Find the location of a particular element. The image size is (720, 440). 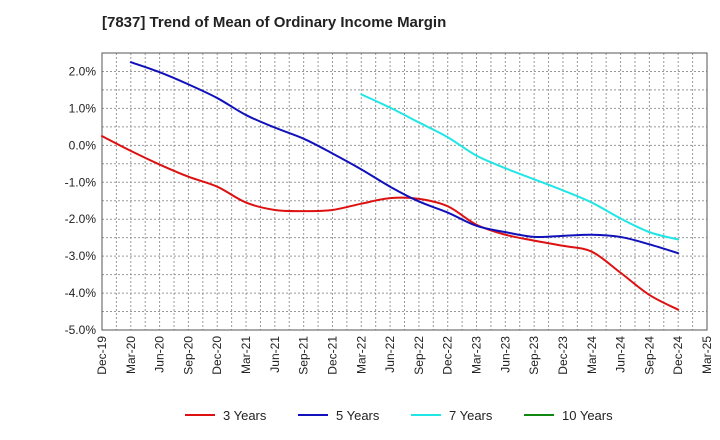

x-tick-label: Jun-24 is located at coordinates (621, 354).